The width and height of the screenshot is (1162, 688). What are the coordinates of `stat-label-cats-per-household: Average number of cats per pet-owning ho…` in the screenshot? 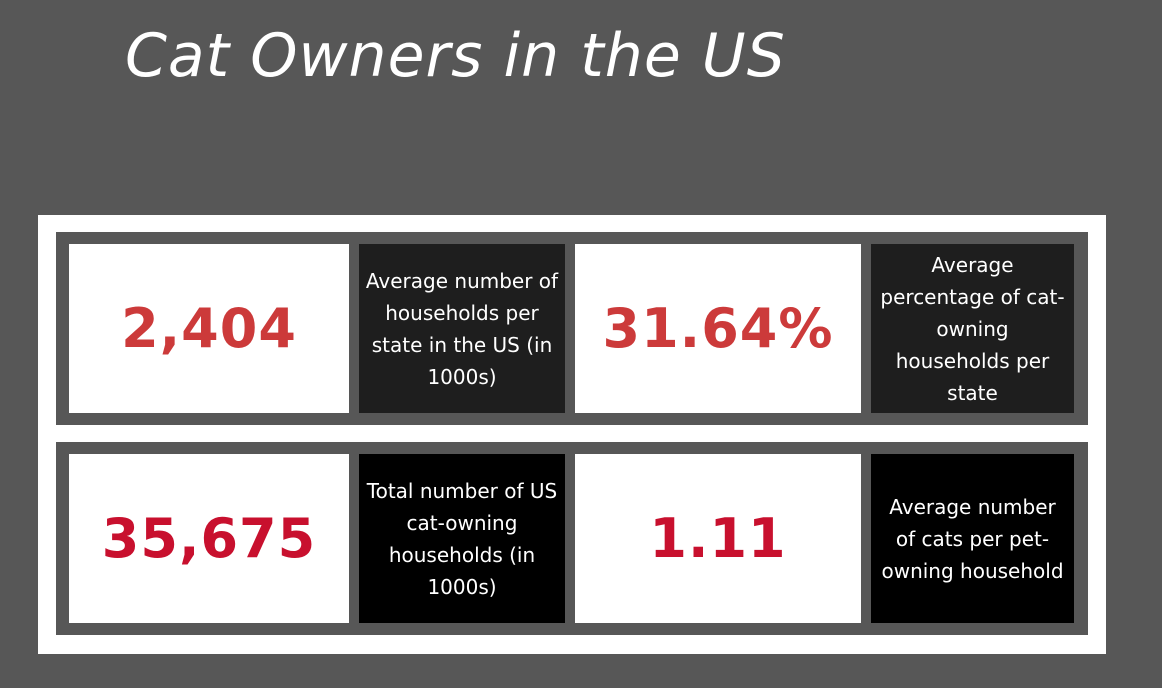 It's located at (972, 538).